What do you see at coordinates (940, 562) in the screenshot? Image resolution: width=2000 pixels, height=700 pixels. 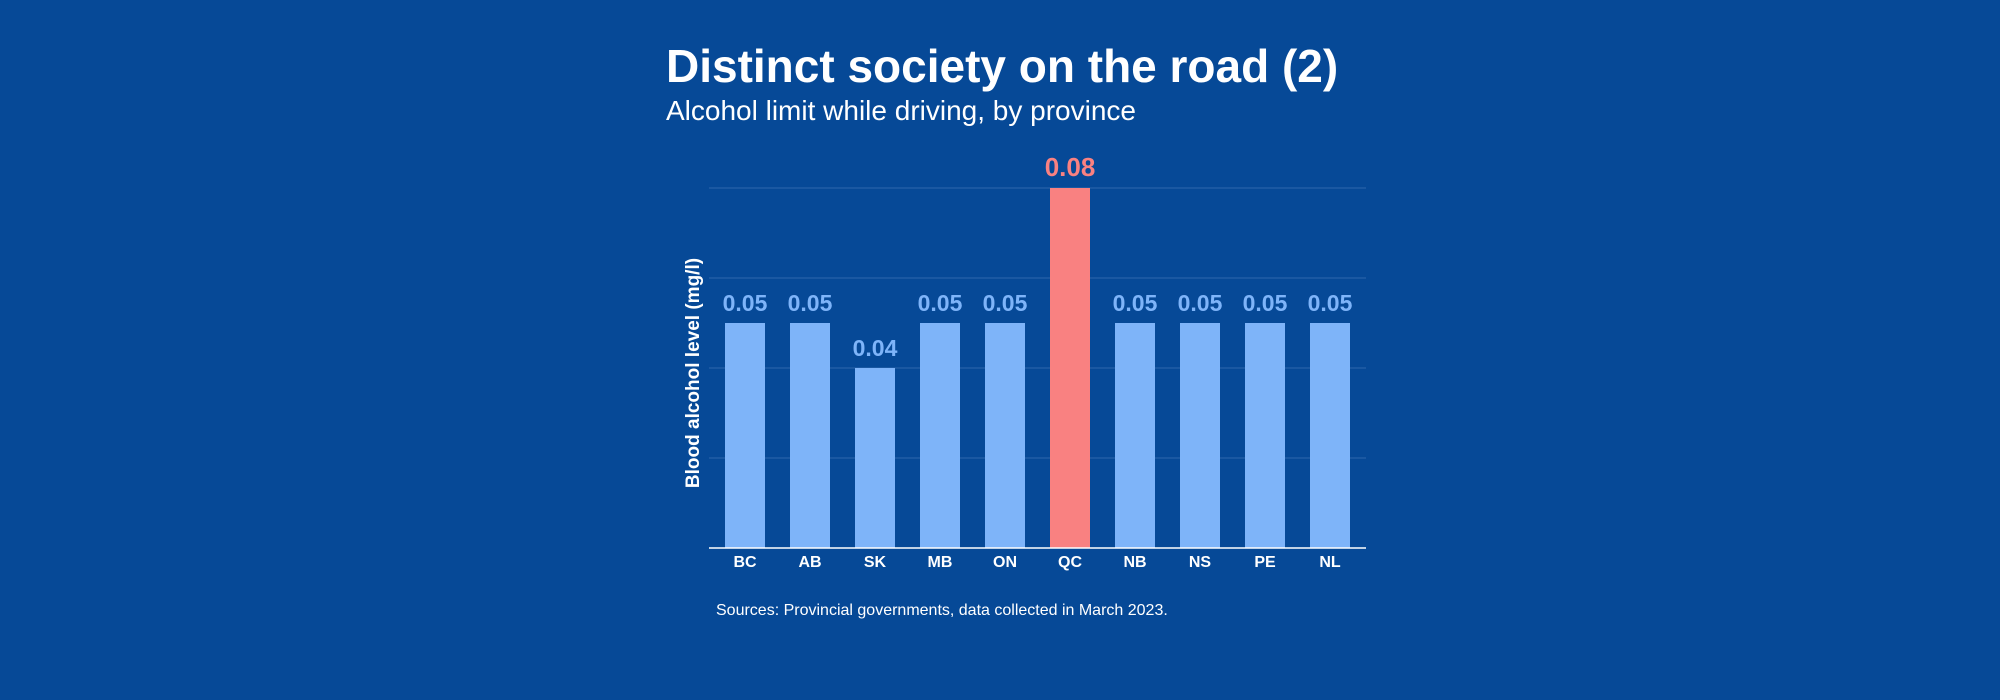 I see `tick-label-mb: MB` at bounding box center [940, 562].